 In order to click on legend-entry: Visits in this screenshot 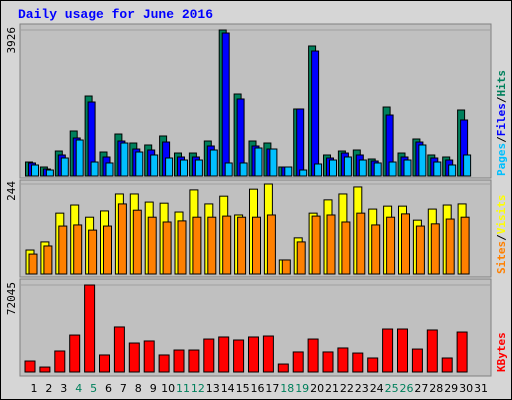, I will do `click(501, 215)`.